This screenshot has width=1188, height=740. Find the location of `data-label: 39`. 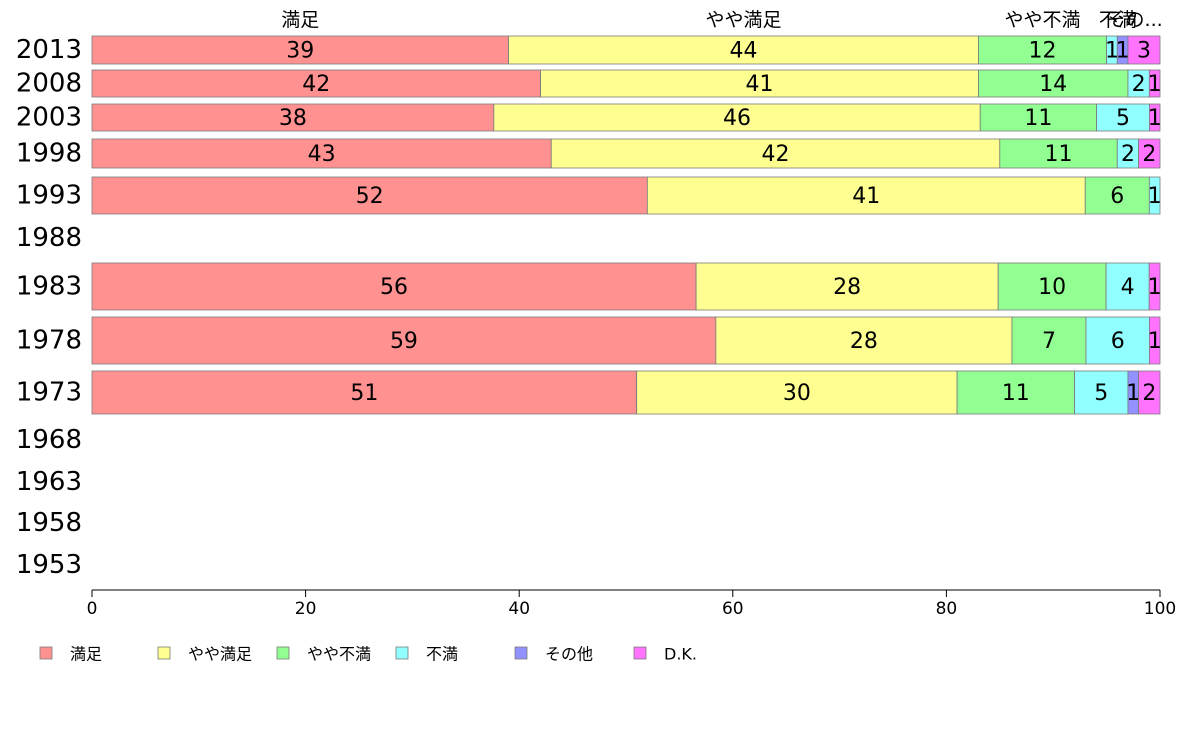

data-label: 39 is located at coordinates (300, 51).